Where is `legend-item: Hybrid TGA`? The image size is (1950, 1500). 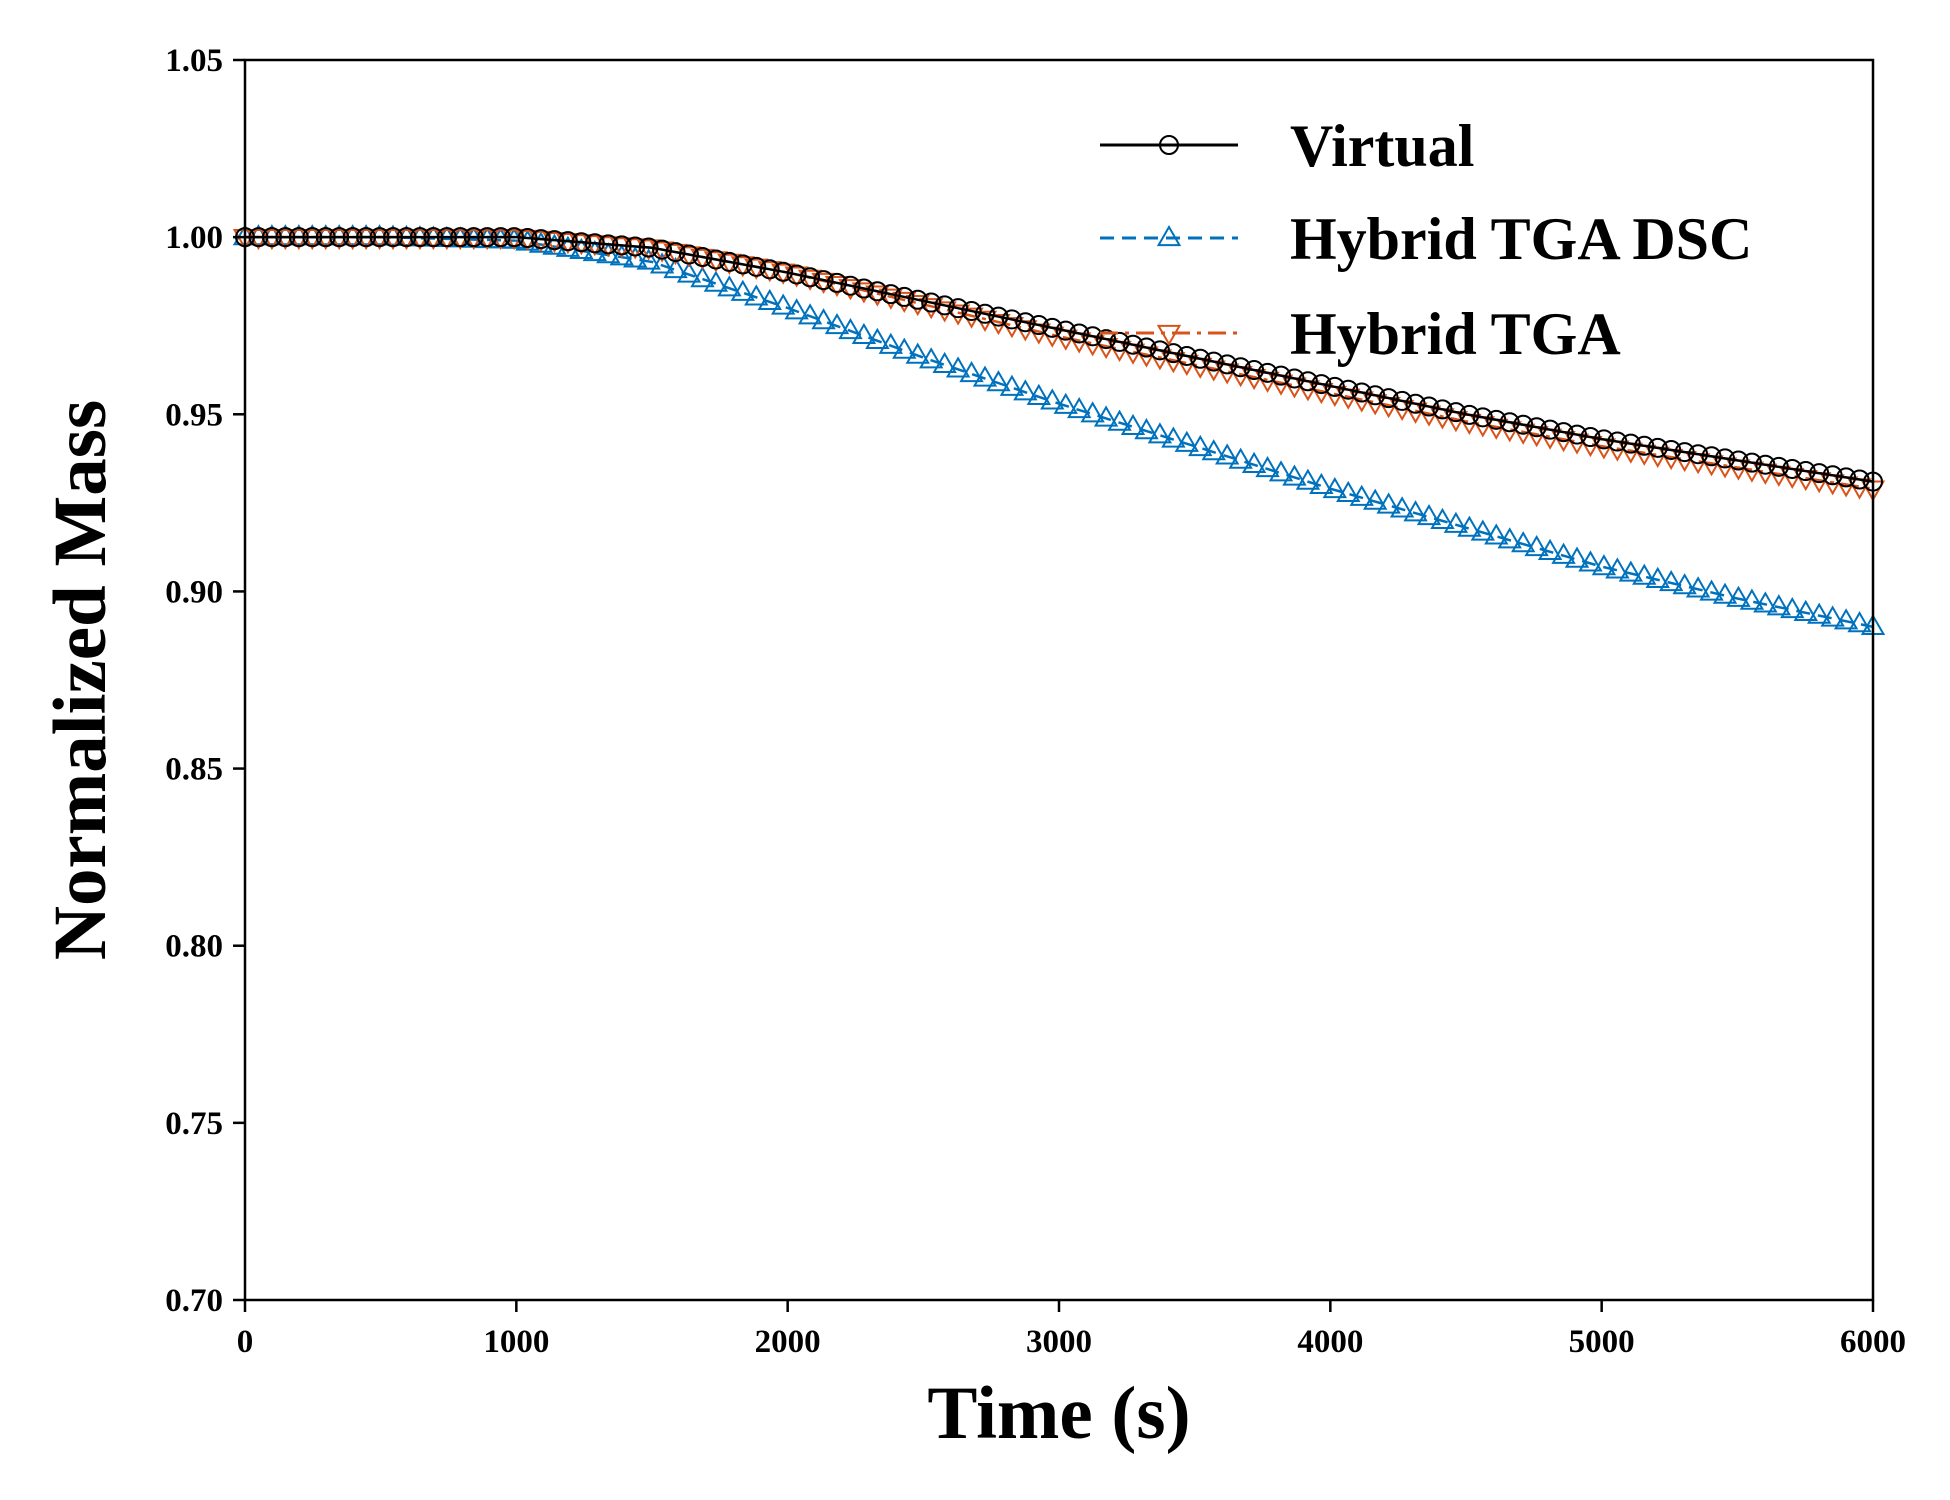
legend-item: Hybrid TGA is located at coordinates (1360, 334).